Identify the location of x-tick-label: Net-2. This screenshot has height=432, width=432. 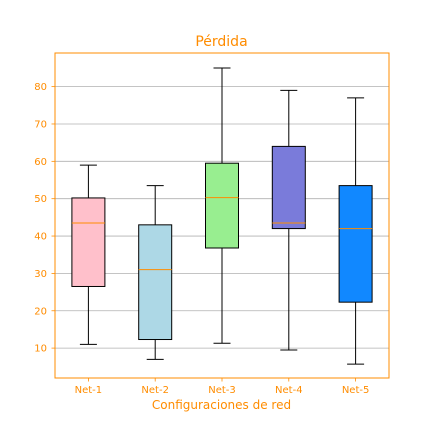
(155, 390).